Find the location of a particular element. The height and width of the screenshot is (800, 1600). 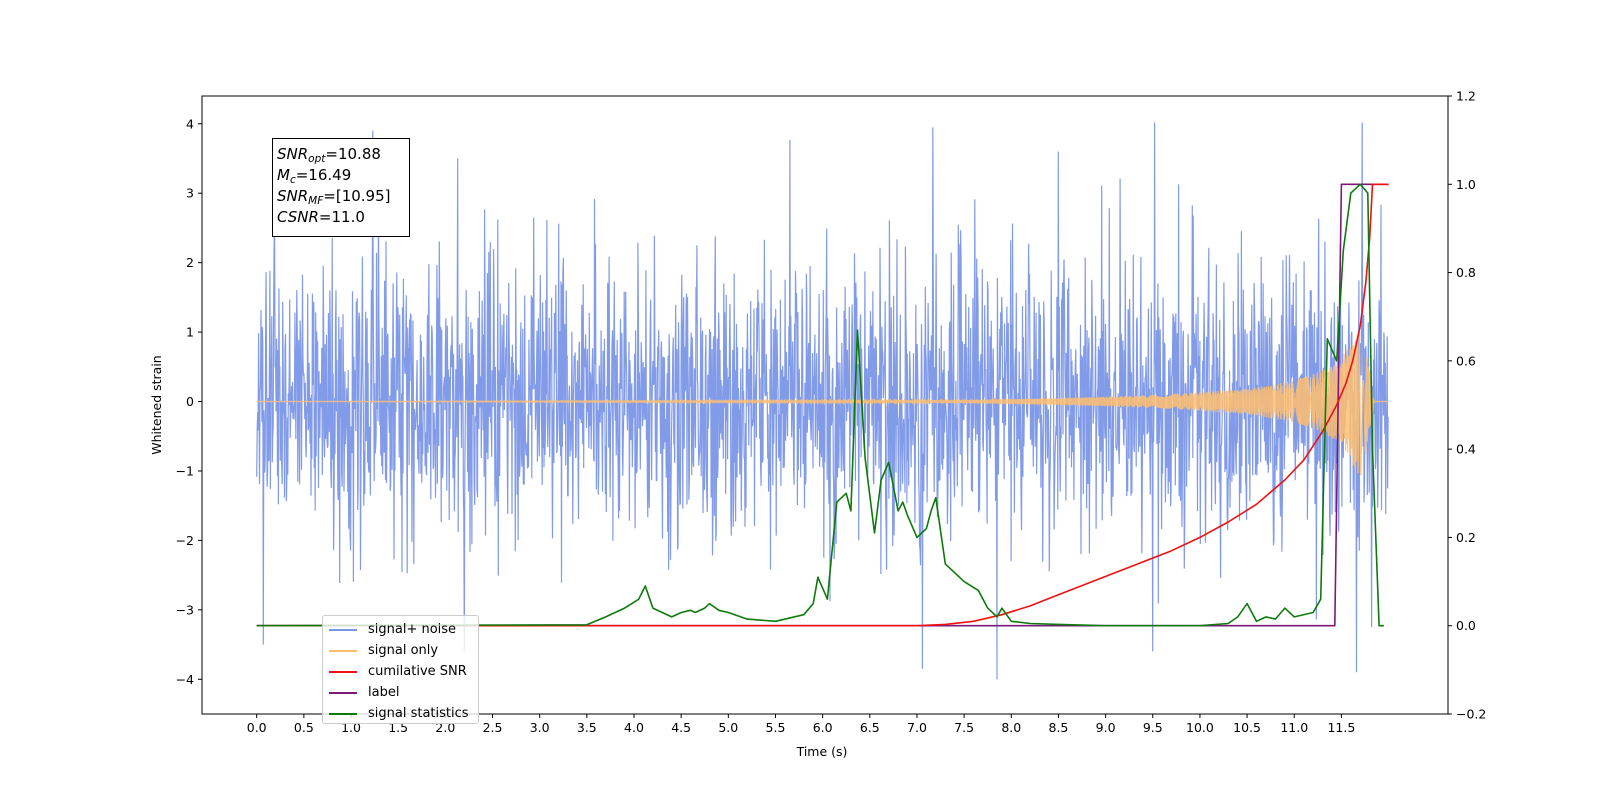

y2-tick-label: −0.2 is located at coordinates (1471, 714).